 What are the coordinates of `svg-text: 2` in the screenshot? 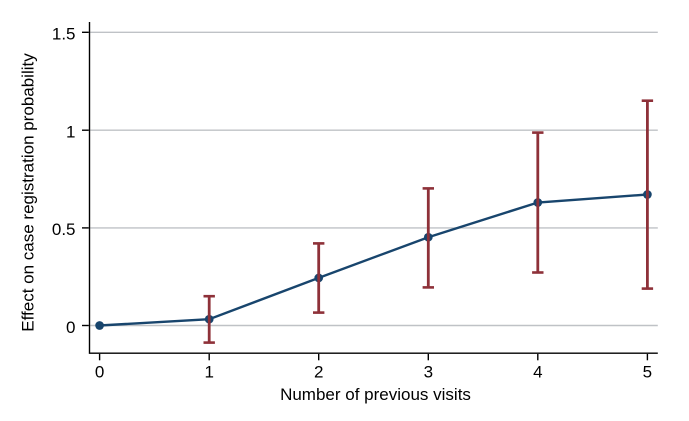 It's located at (318, 372).